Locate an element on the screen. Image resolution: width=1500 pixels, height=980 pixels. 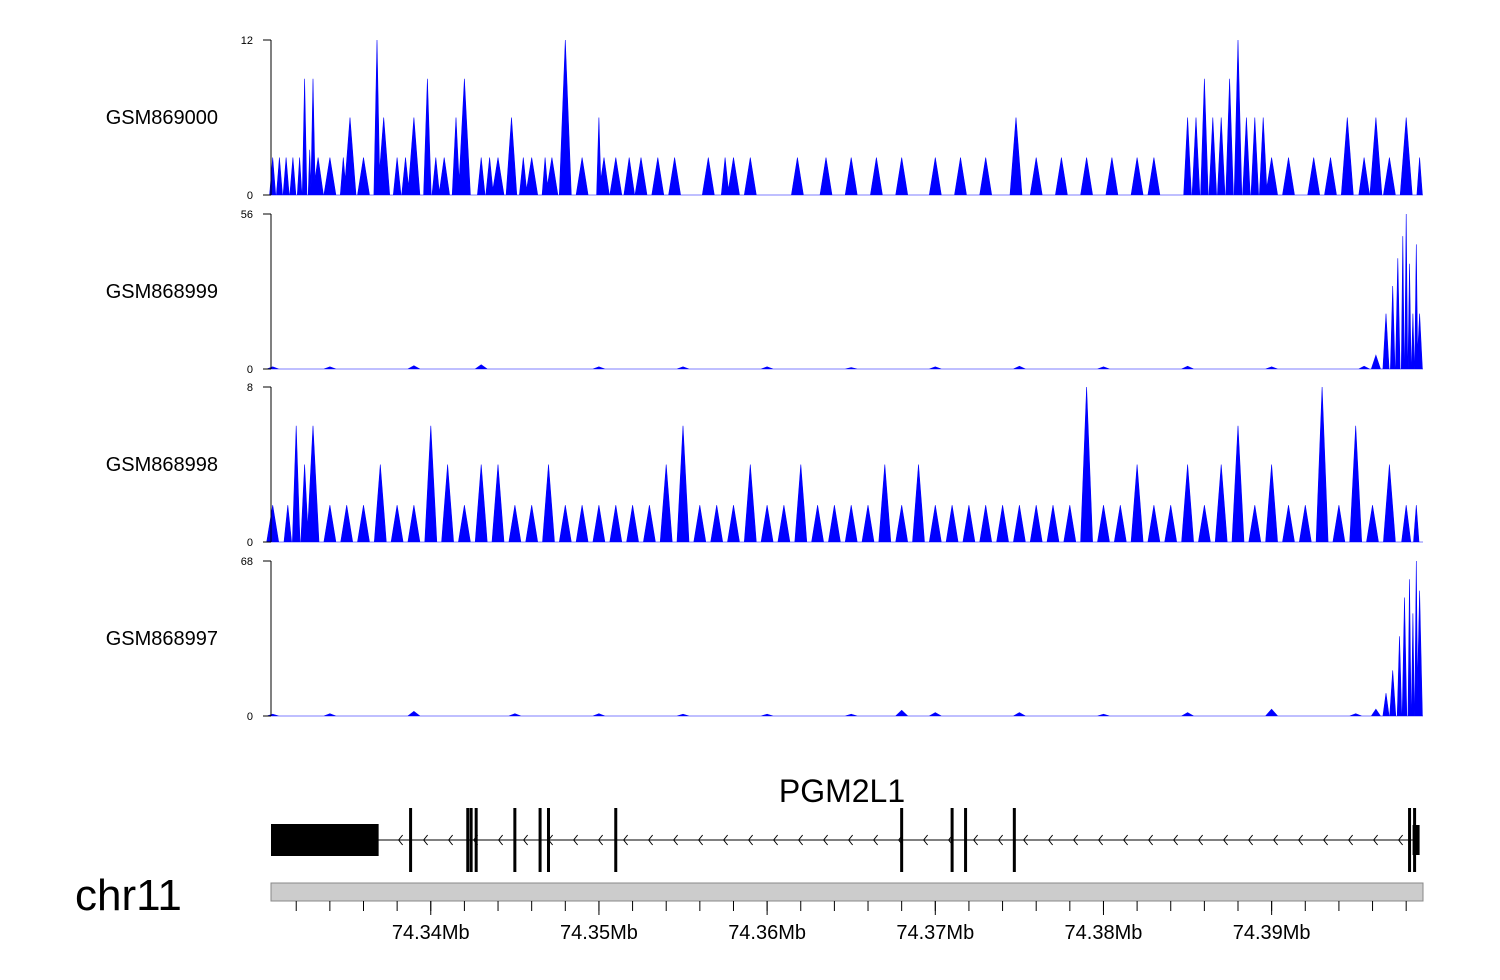
track-GSM868999: 56 0 GSM868999 is located at coordinates (764, 292).